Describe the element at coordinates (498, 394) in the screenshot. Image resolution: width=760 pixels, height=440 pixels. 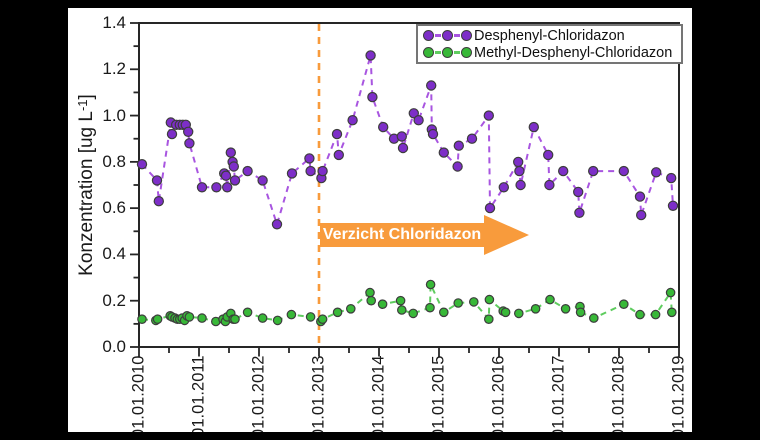
I see `x-tick-label: 01.01.2016` at that location.